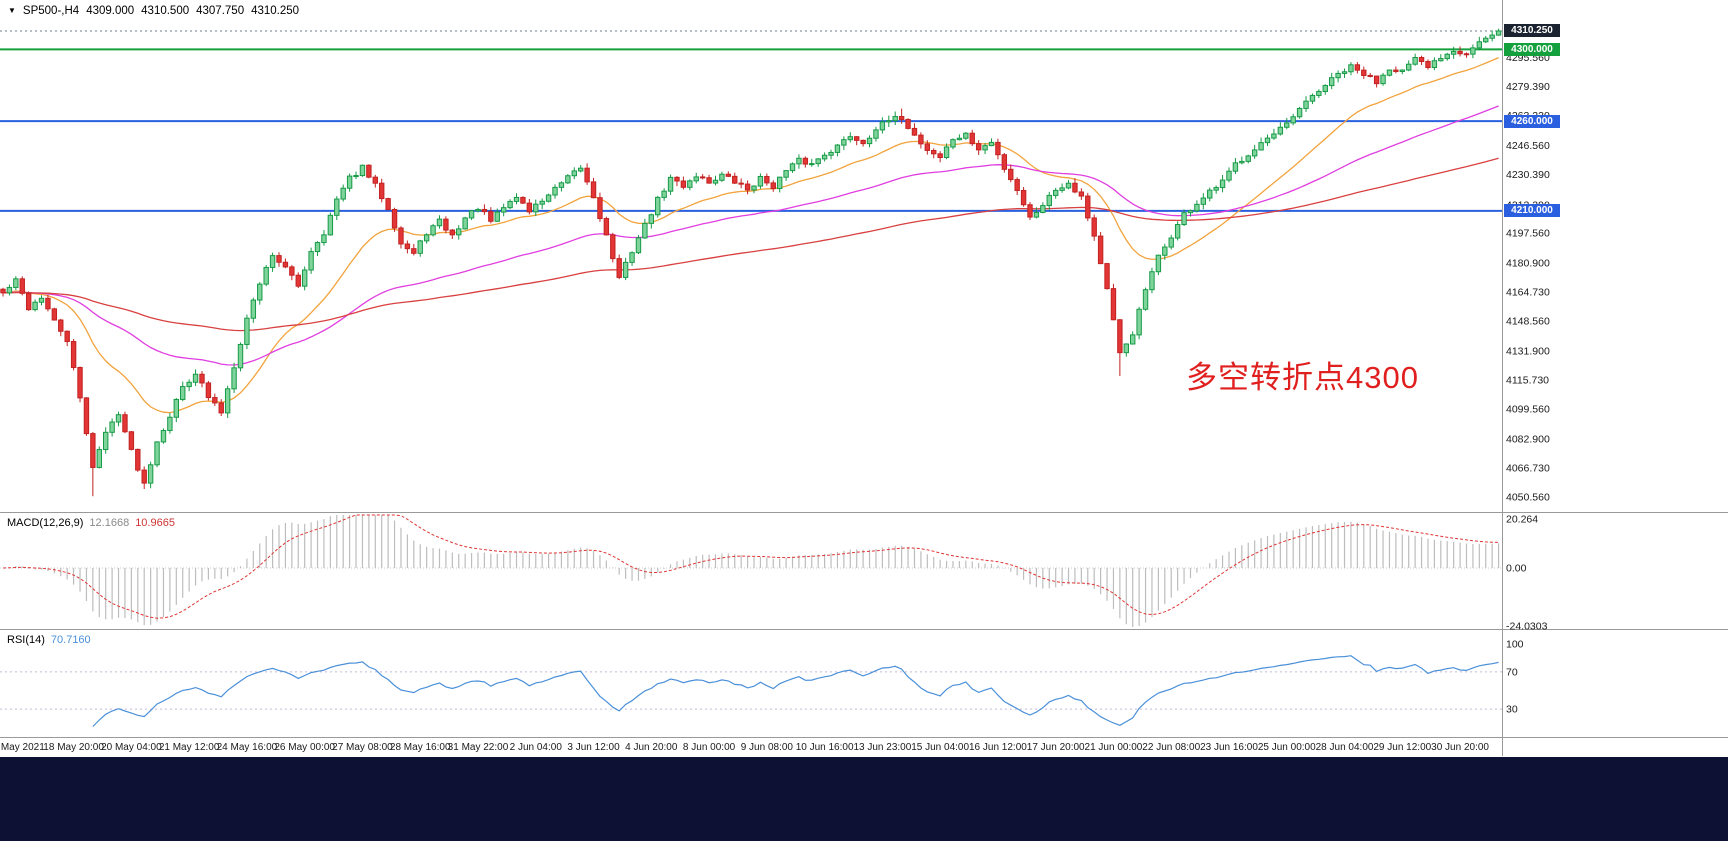 This screenshot has height=841, width=1728. I want to click on price-tick-label: 4197.560, so click(1528, 234).